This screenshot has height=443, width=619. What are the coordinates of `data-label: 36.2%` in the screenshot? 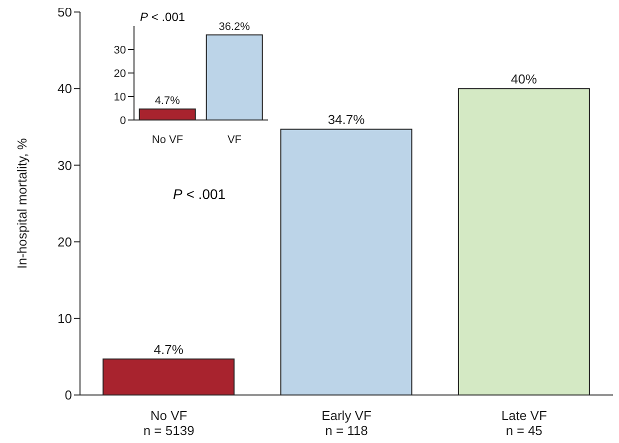 It's located at (234, 26).